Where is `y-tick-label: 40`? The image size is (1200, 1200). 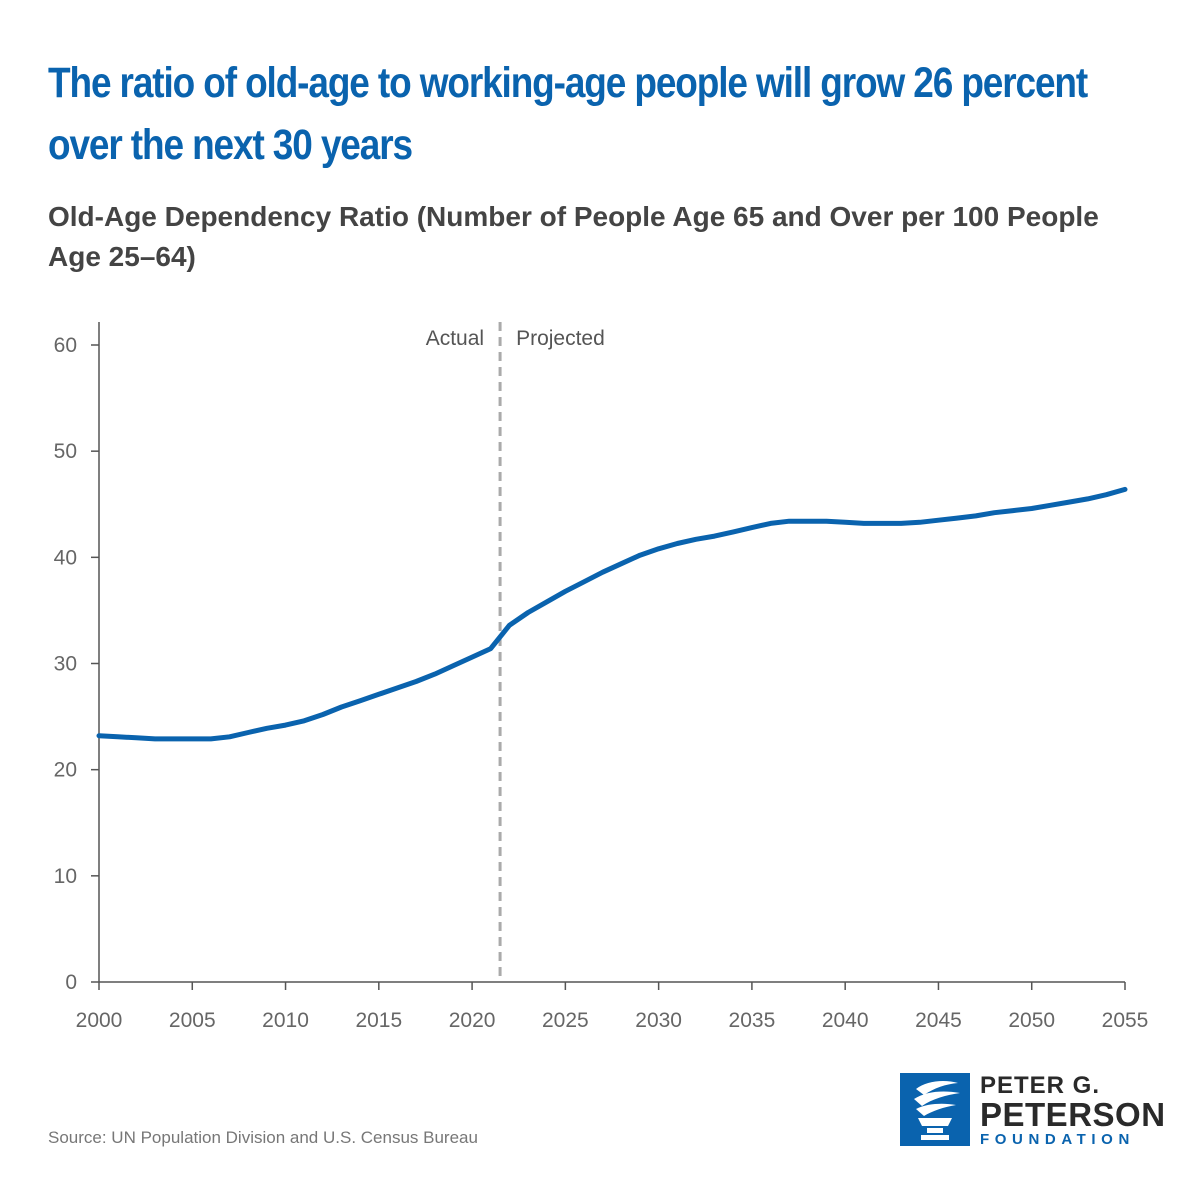
y-tick-label: 40 is located at coordinates (65, 557).